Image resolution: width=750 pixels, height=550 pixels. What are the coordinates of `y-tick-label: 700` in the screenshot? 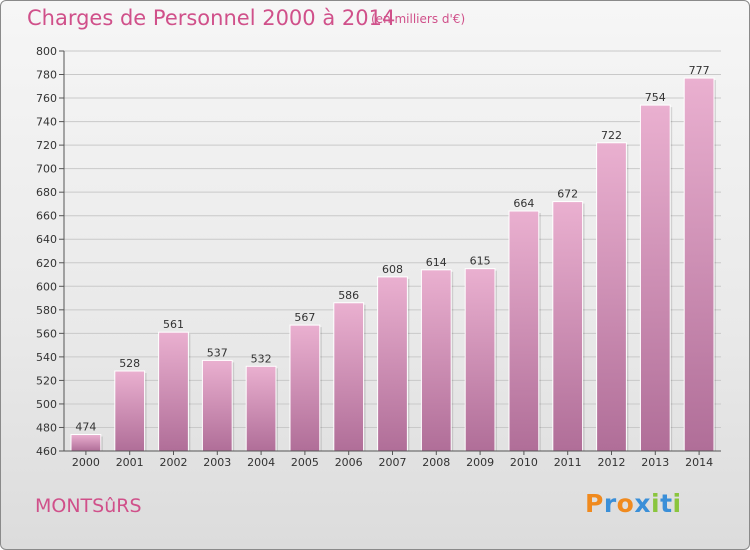 It's located at (46, 169).